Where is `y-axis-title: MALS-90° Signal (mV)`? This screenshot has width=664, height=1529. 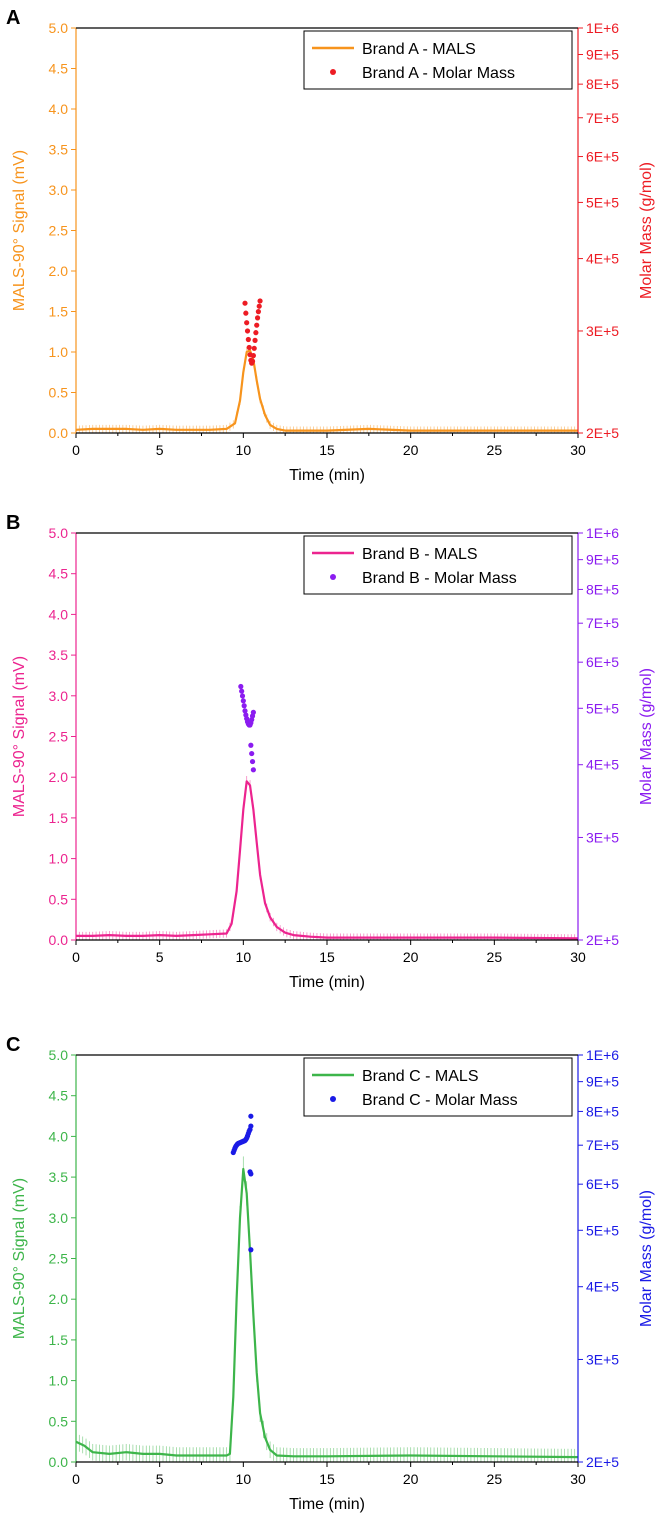 y-axis-title: MALS-90° Signal (mV) is located at coordinates (19, 1258).